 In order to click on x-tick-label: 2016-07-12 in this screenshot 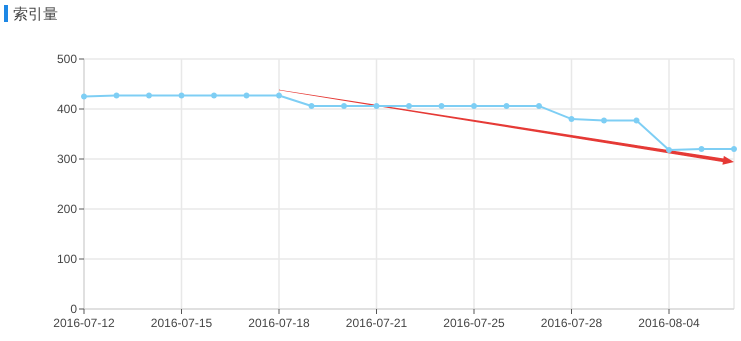, I will do `click(84, 323)`.